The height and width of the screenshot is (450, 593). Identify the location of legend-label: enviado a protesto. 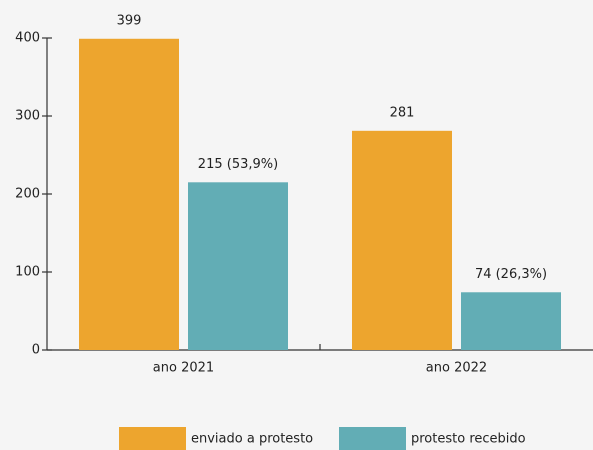
(252, 439).